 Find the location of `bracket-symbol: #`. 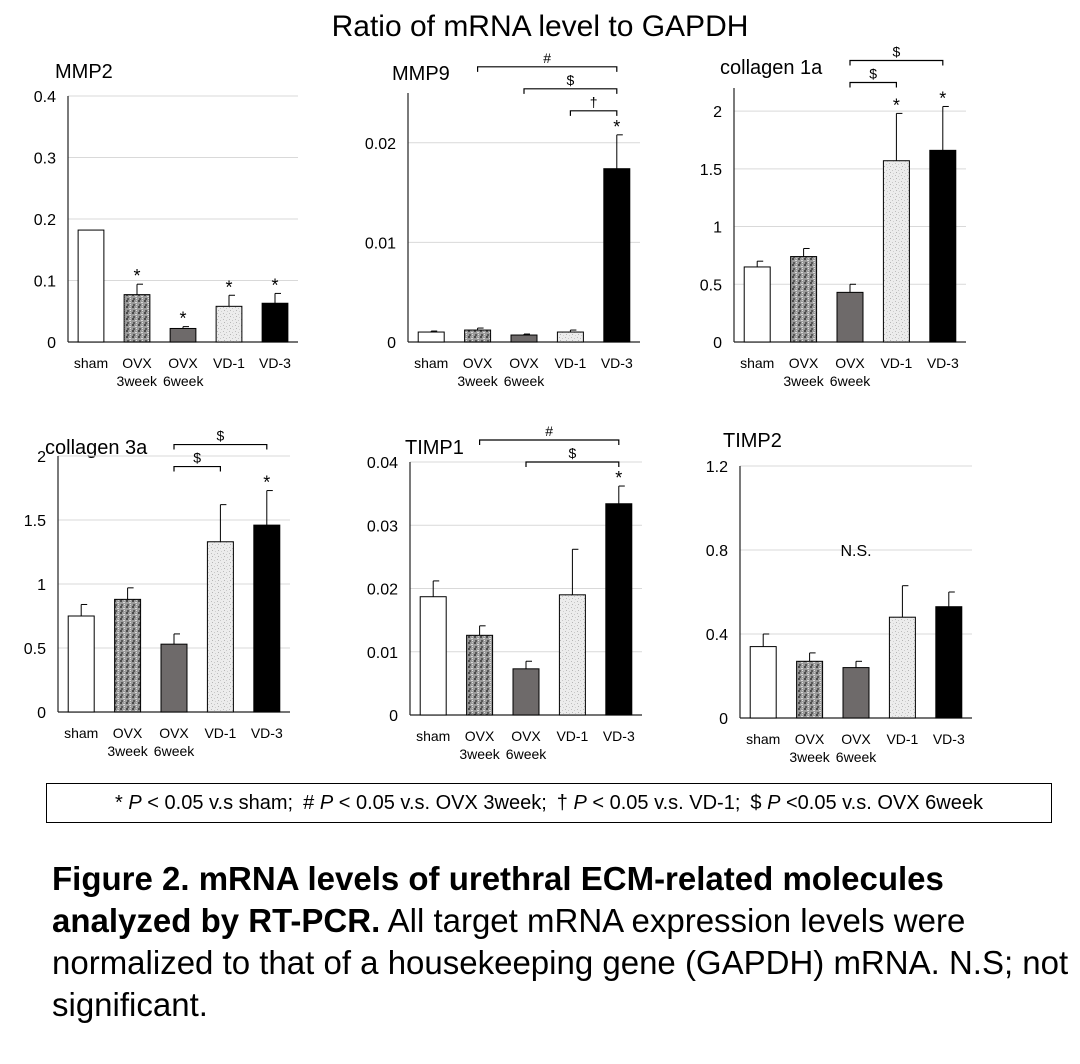

bracket-symbol: # is located at coordinates (547, 58).